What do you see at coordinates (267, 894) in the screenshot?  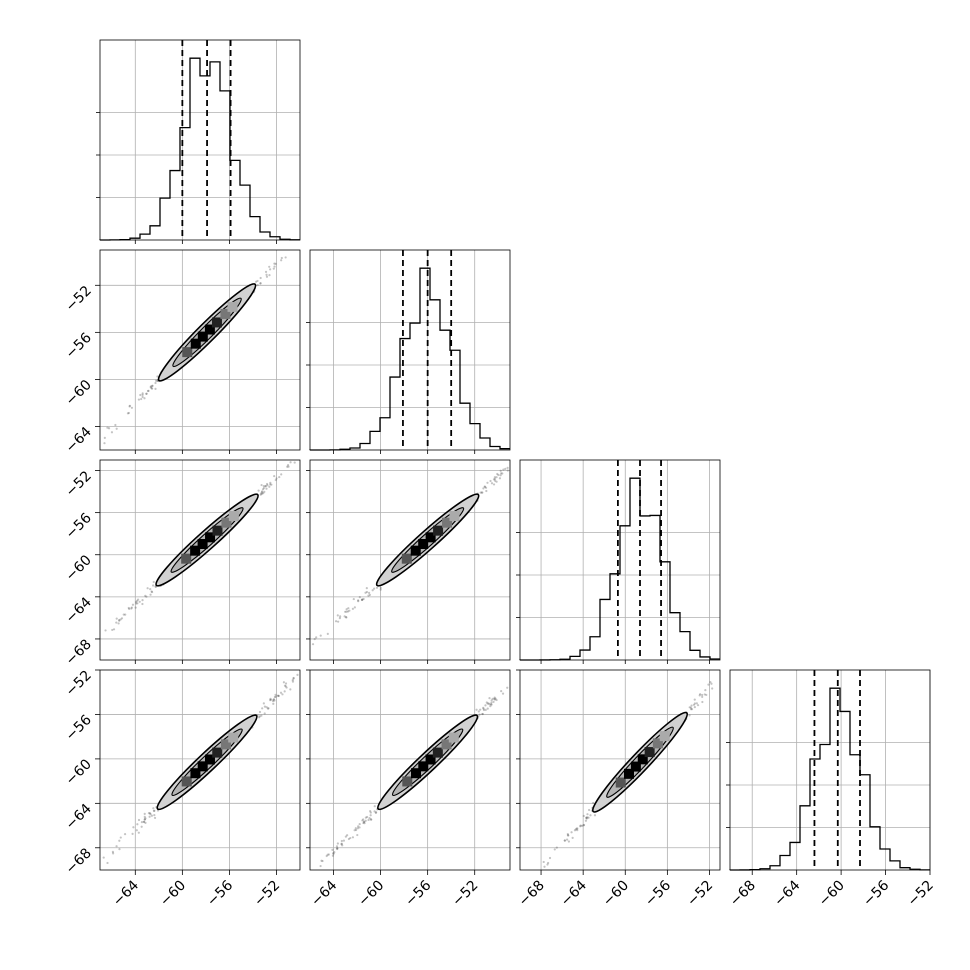 I see `x-tick-label: −52` at bounding box center [267, 894].